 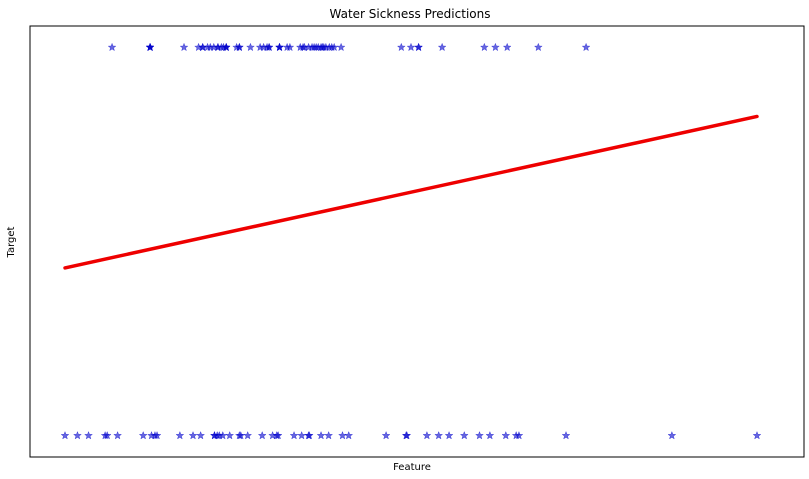 What do you see at coordinates (410, 14) in the screenshot?
I see `chart-title: Water Sickness Predictions` at bounding box center [410, 14].